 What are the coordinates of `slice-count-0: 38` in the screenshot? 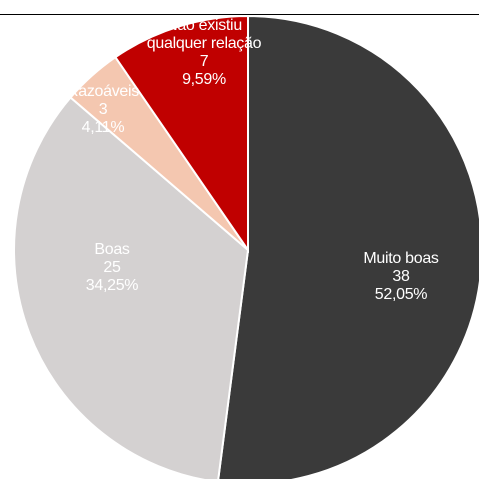 It's located at (401, 276).